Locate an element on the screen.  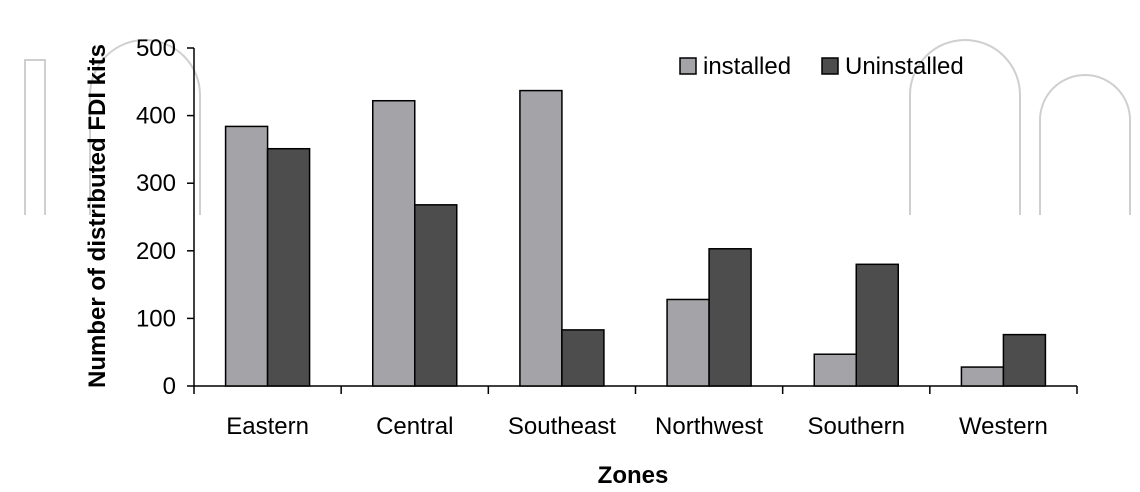
y-tick-label: 300 is located at coordinates (156, 183).